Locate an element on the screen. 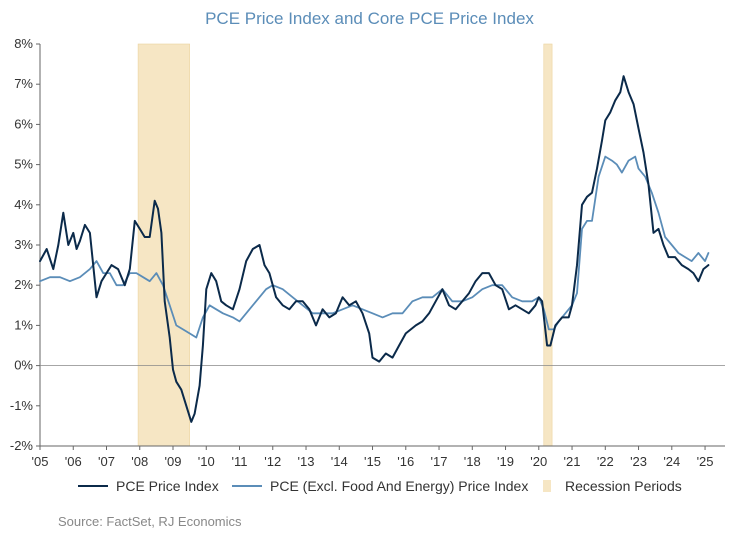 This screenshot has height=535, width=739. x-tick-label: '22 is located at coordinates (605, 461).